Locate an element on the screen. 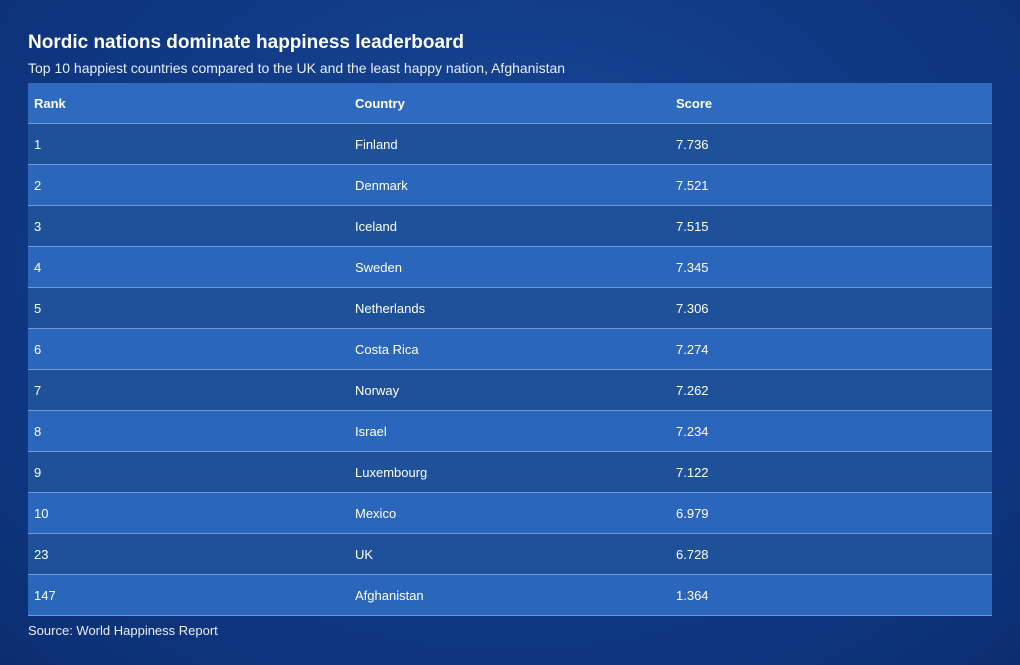 The width and height of the screenshot is (1020, 665). score-cell: 6.728 is located at coordinates (831, 554).